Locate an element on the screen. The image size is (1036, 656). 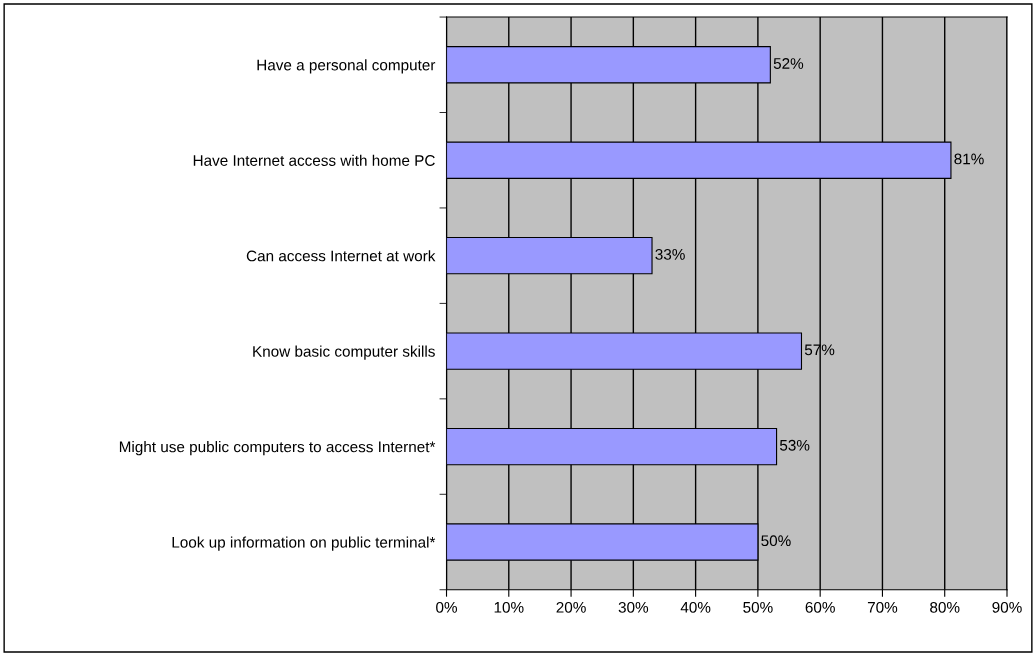
x-tick-label: 20% is located at coordinates (571, 607).